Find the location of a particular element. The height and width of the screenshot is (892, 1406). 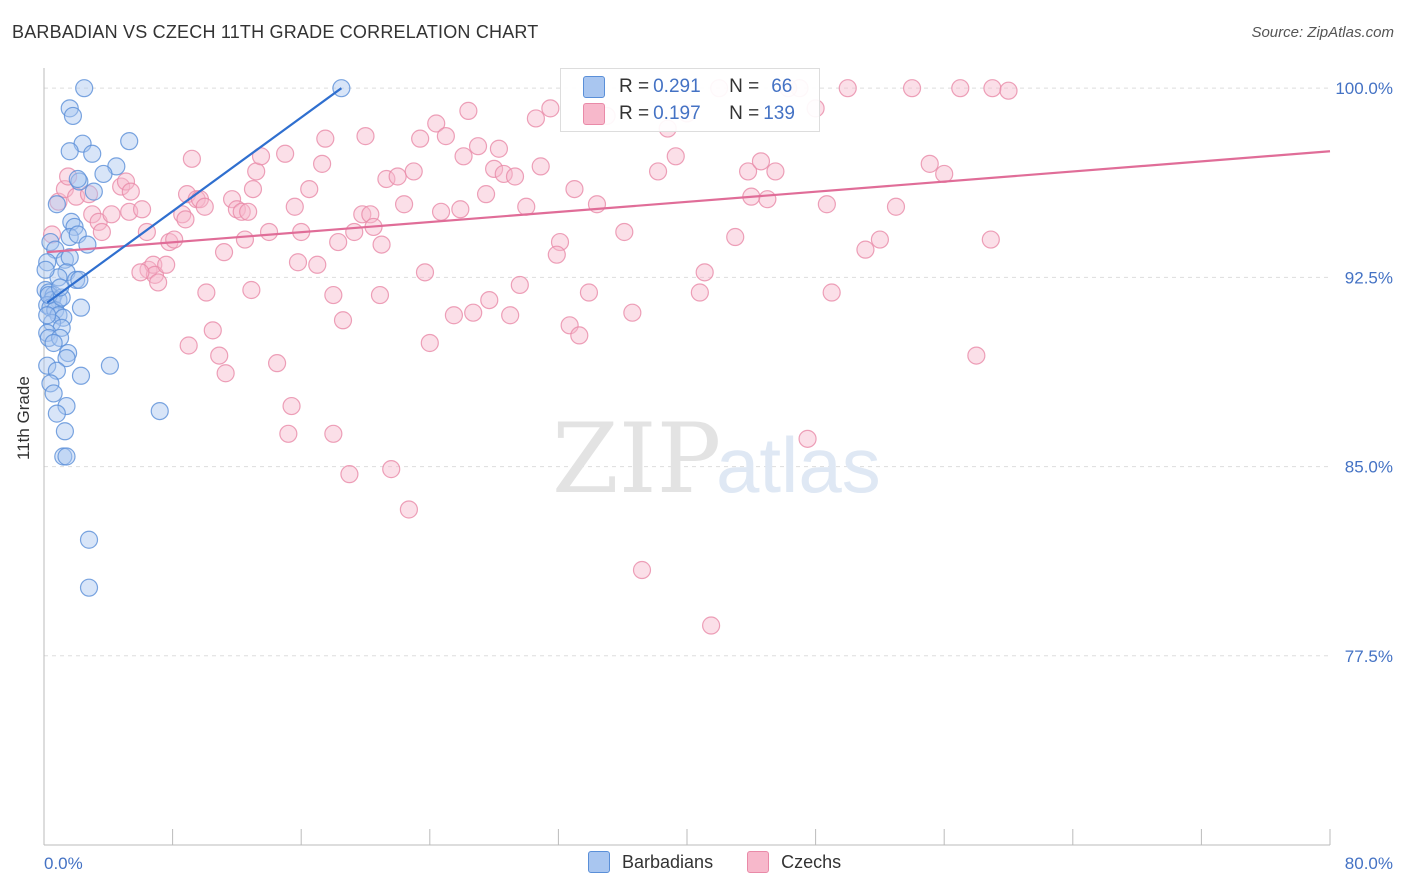

x-tick-label-start: 0.0% is located at coordinates (63, 863).